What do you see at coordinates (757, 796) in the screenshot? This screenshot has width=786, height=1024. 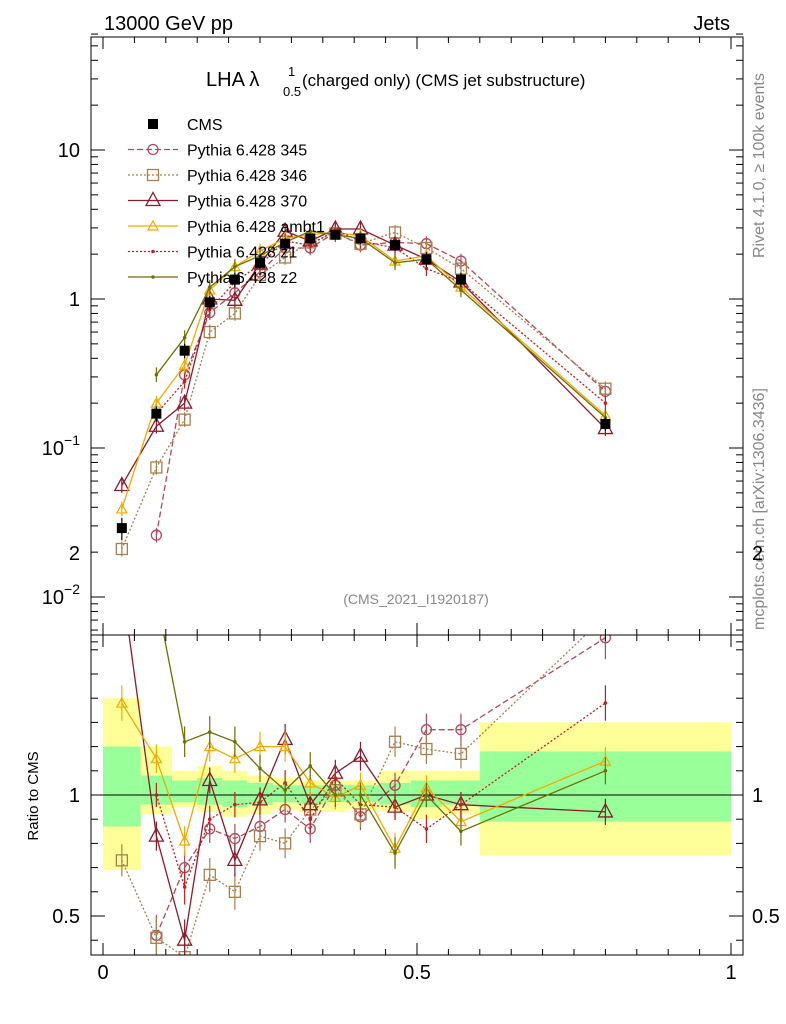 I see `ratio-y-tick-label-right: 1` at bounding box center [757, 796].